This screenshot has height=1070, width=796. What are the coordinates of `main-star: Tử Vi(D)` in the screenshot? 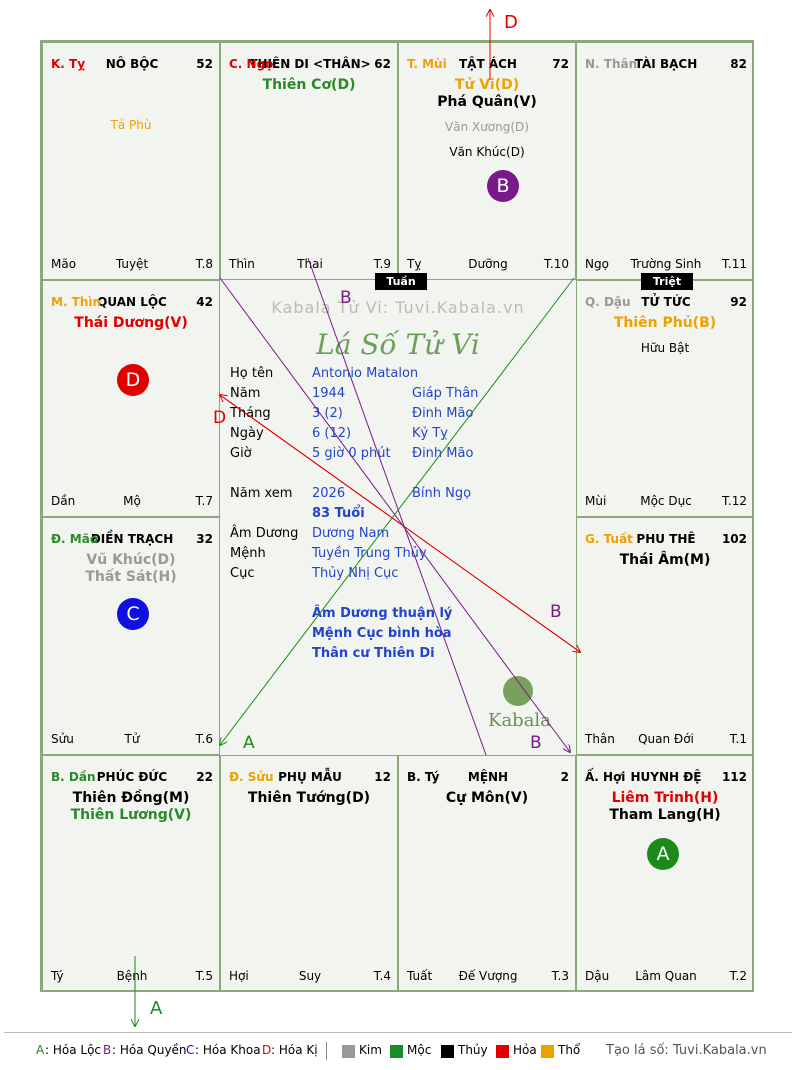 It's located at (487, 85).